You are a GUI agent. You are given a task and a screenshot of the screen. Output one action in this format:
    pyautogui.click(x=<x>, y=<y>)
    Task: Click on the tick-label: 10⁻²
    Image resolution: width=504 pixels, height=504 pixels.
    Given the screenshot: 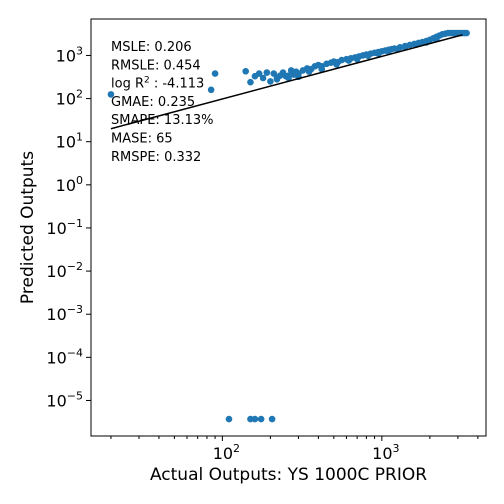 What is the action you would take?
    pyautogui.click(x=64, y=270)
    